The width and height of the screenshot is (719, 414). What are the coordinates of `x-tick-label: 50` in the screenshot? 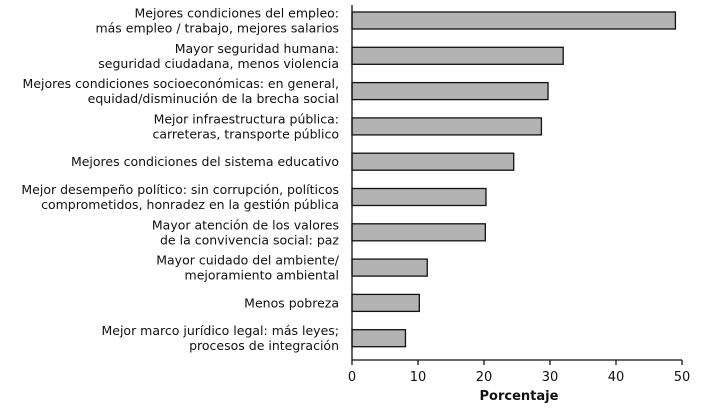 It's located at (682, 377).